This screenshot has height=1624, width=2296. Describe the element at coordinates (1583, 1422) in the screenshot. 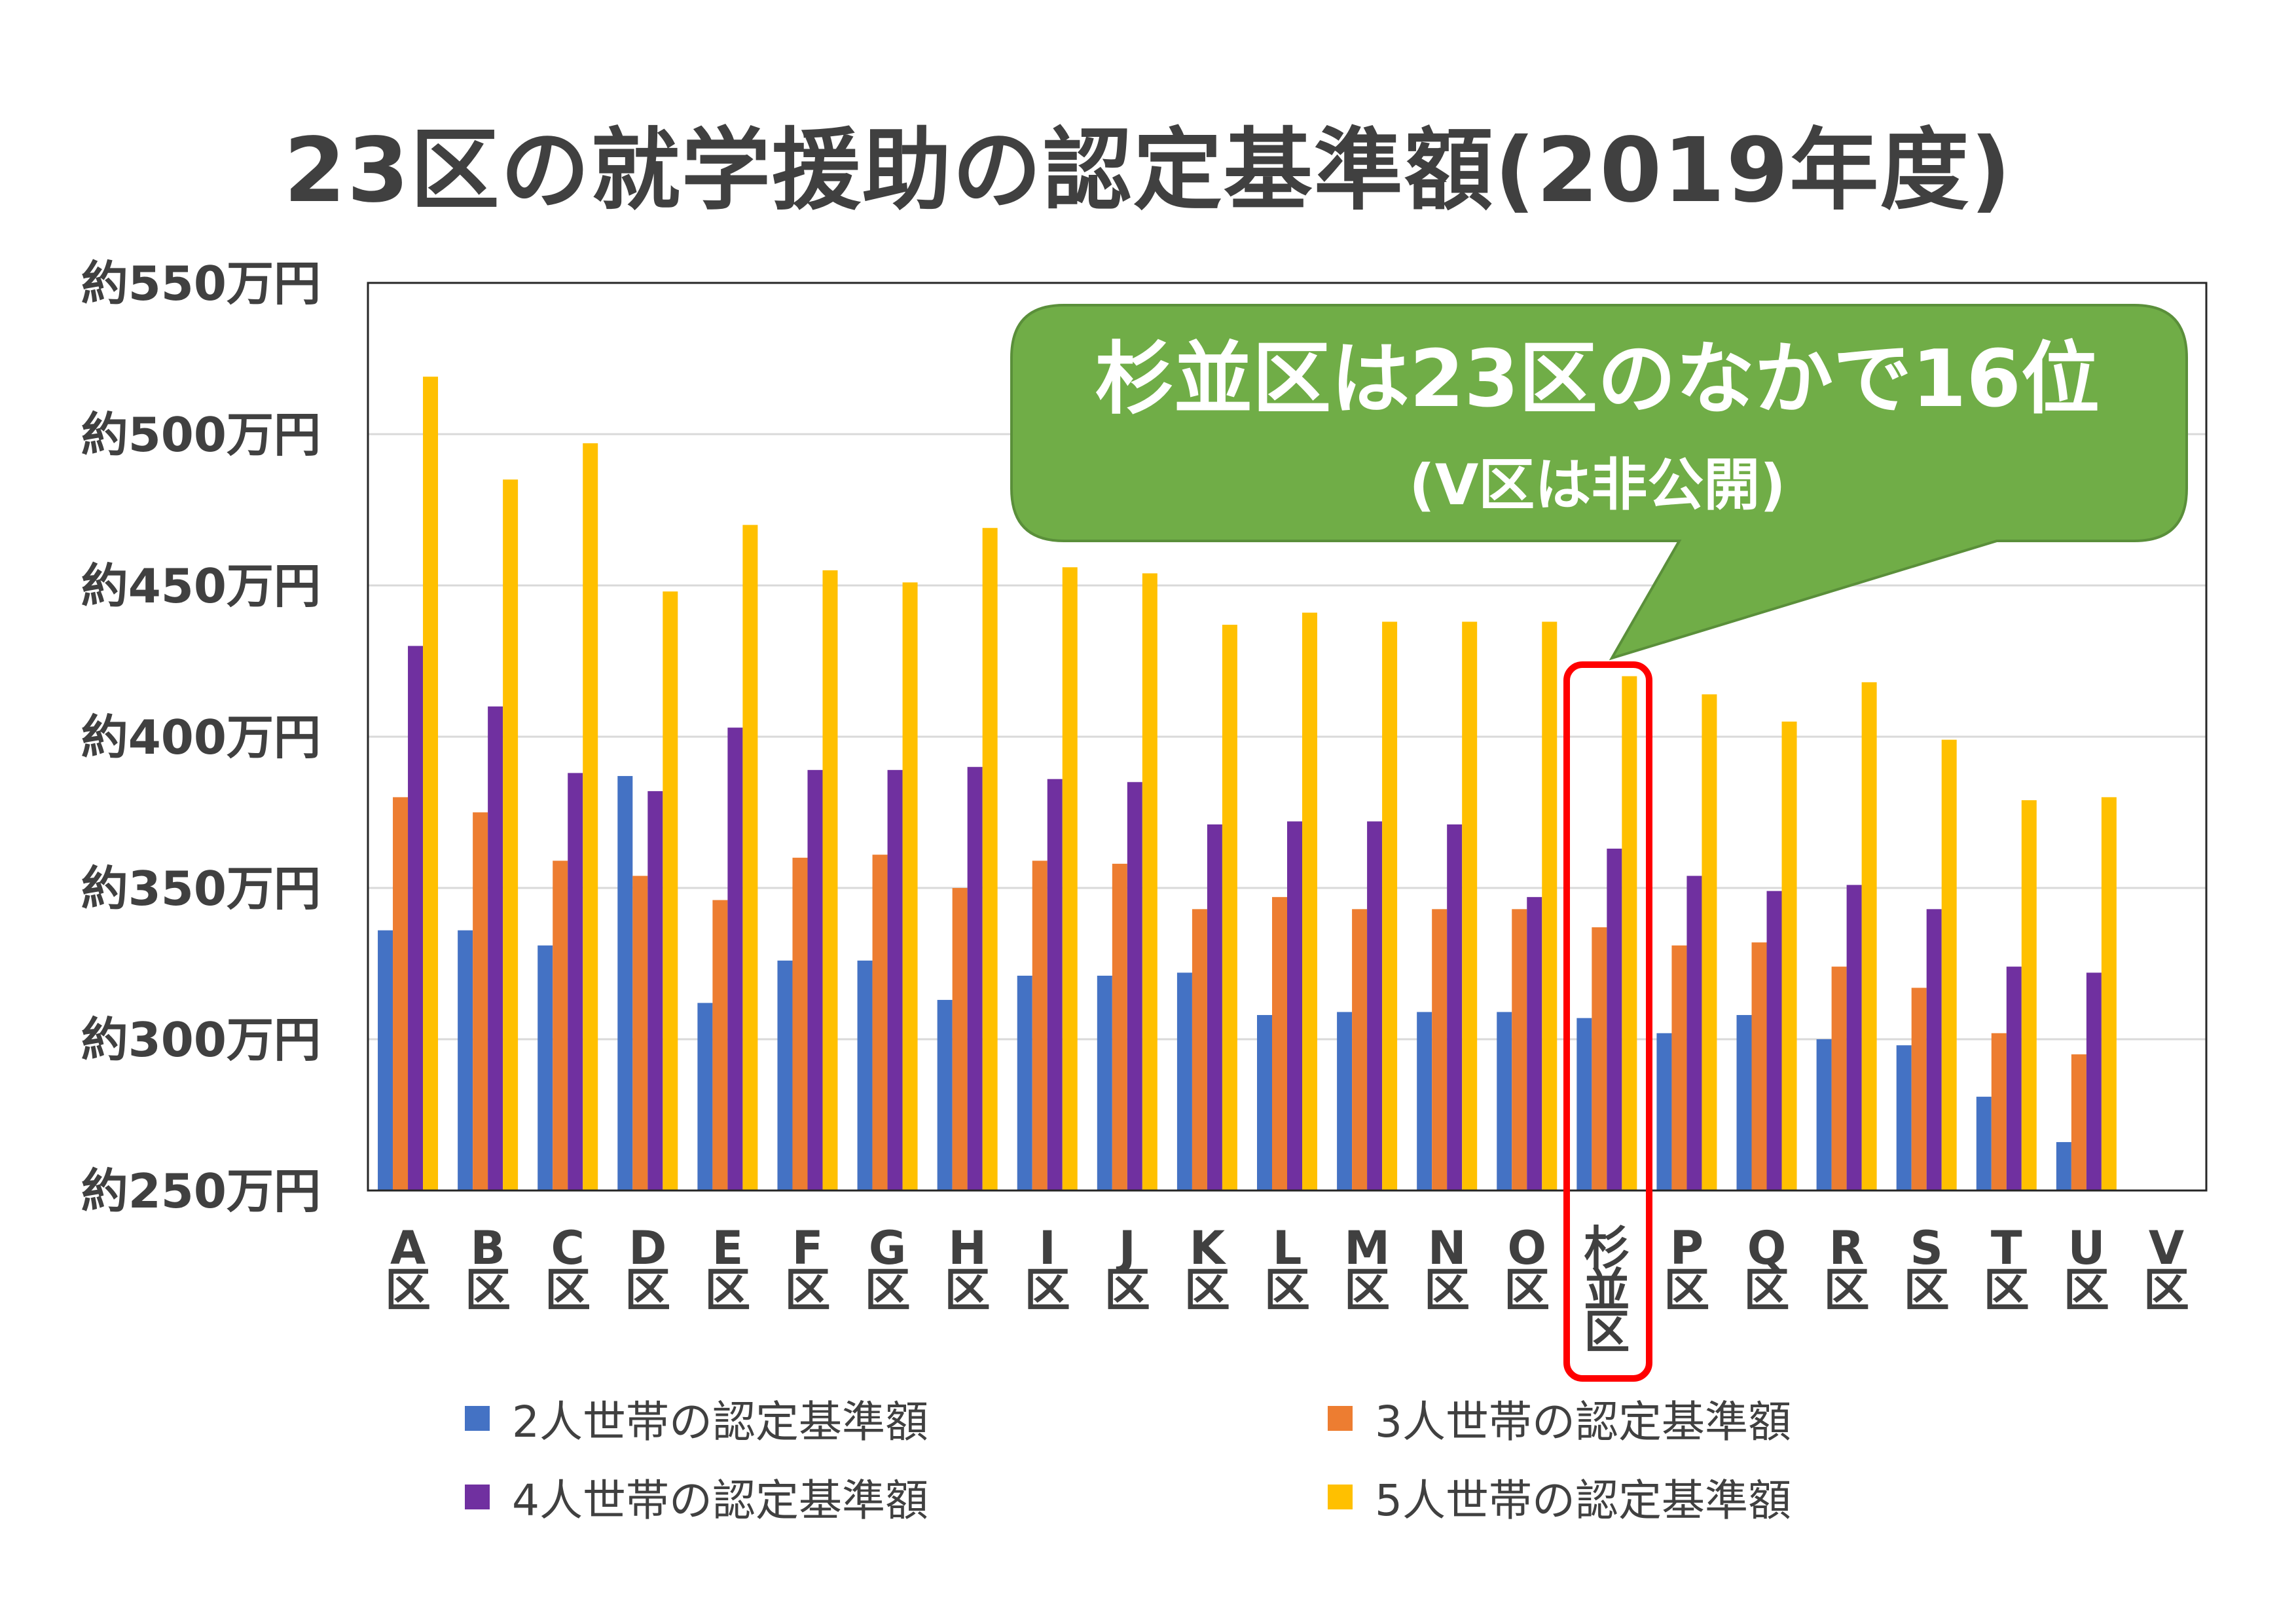

I see `legend-label: 3人世帯の認定基準額` at that location.